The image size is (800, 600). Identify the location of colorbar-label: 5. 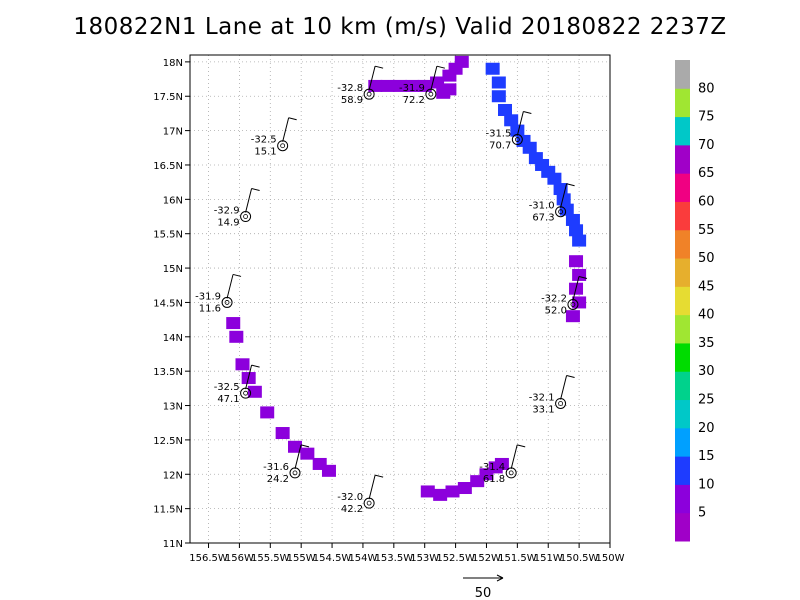
(702, 513).